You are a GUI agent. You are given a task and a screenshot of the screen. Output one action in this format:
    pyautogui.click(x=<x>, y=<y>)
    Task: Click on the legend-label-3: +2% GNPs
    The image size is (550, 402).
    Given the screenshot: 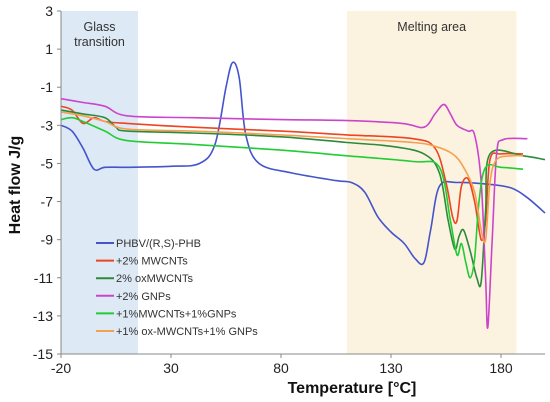 What is the action you would take?
    pyautogui.click(x=143, y=297)
    